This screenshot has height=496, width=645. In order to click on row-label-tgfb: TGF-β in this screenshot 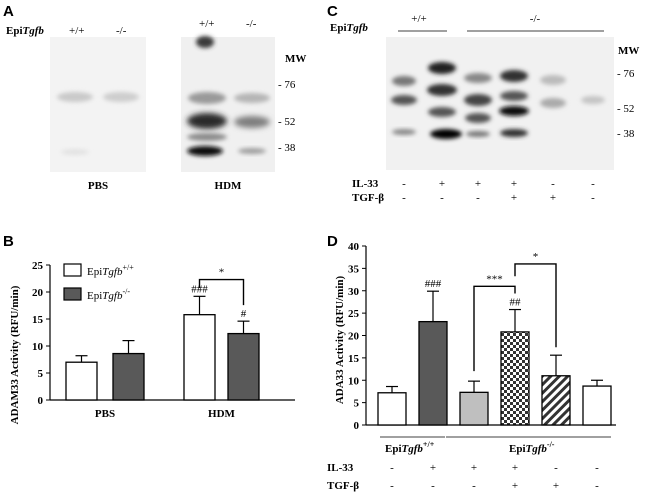, I will do `click(343, 486)`.